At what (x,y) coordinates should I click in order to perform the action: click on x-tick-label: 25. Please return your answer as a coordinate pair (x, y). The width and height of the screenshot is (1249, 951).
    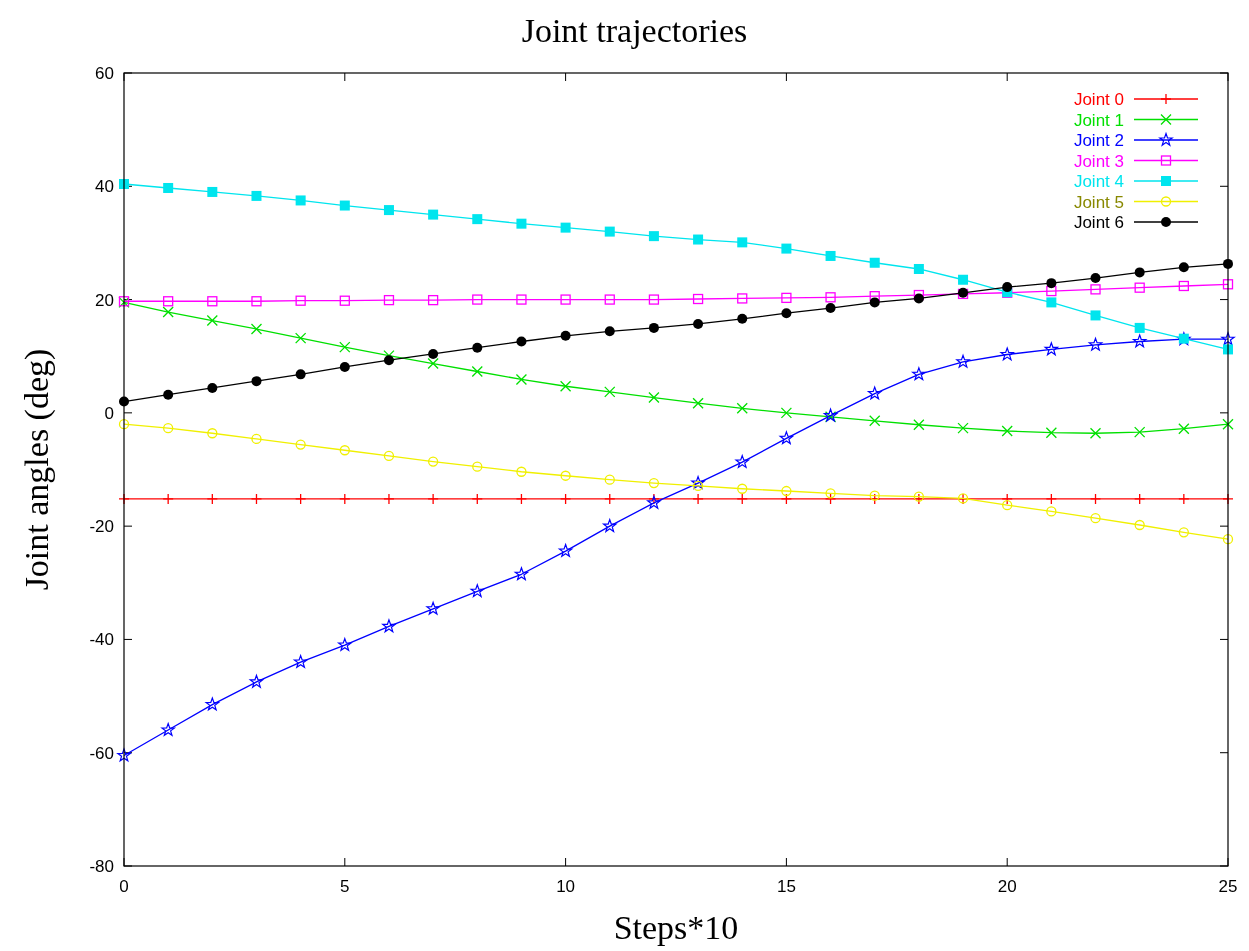
    Looking at the image, I should click on (1228, 886).